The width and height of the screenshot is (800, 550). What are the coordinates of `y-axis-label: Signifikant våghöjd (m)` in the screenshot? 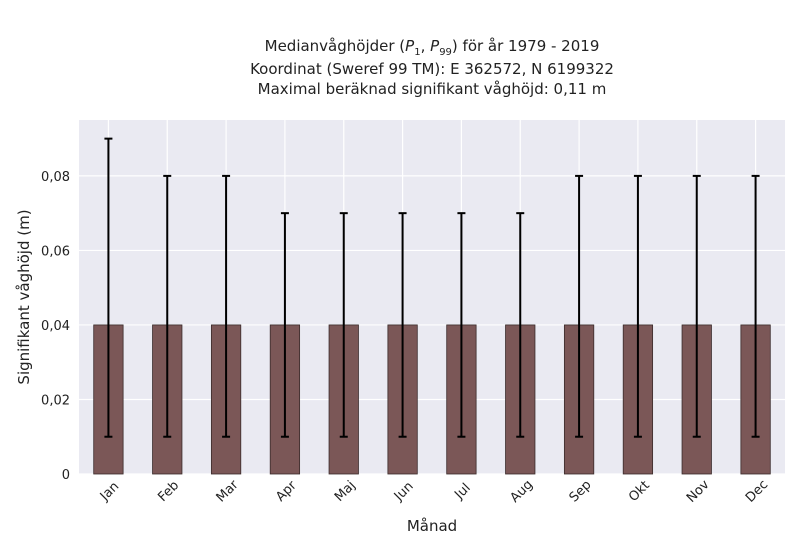 It's located at (24, 296).